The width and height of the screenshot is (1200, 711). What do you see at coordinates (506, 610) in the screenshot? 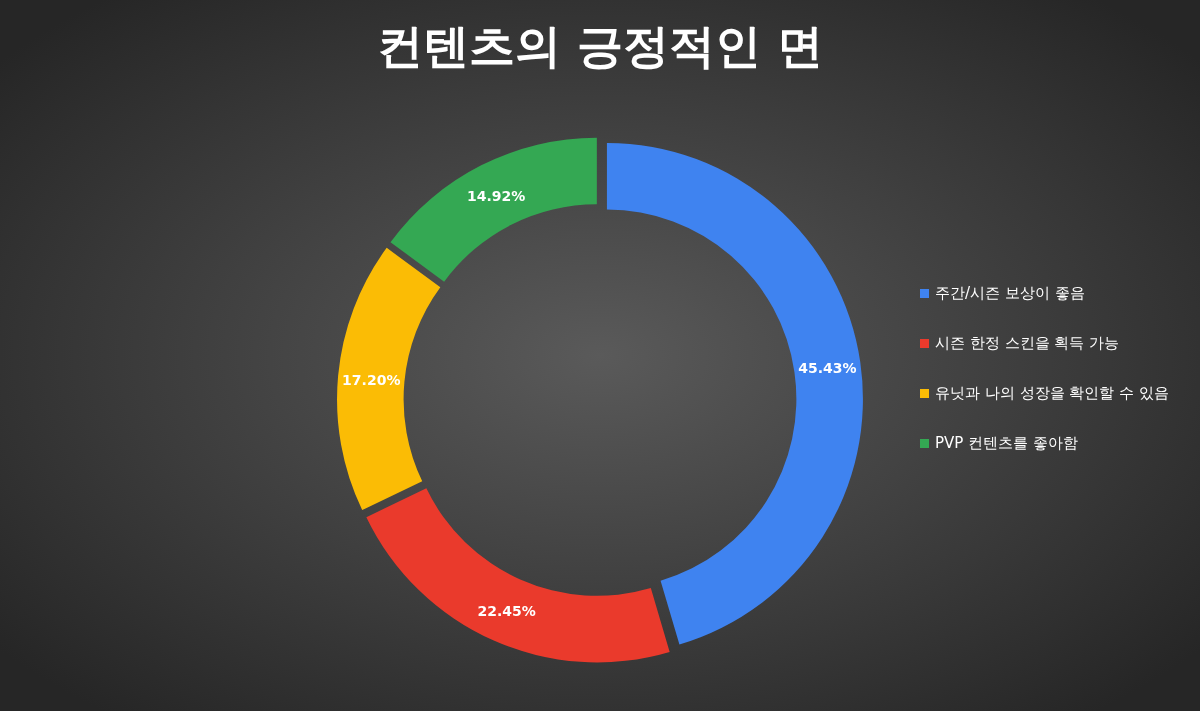
I see `data-label: 22.45%` at bounding box center [506, 610].